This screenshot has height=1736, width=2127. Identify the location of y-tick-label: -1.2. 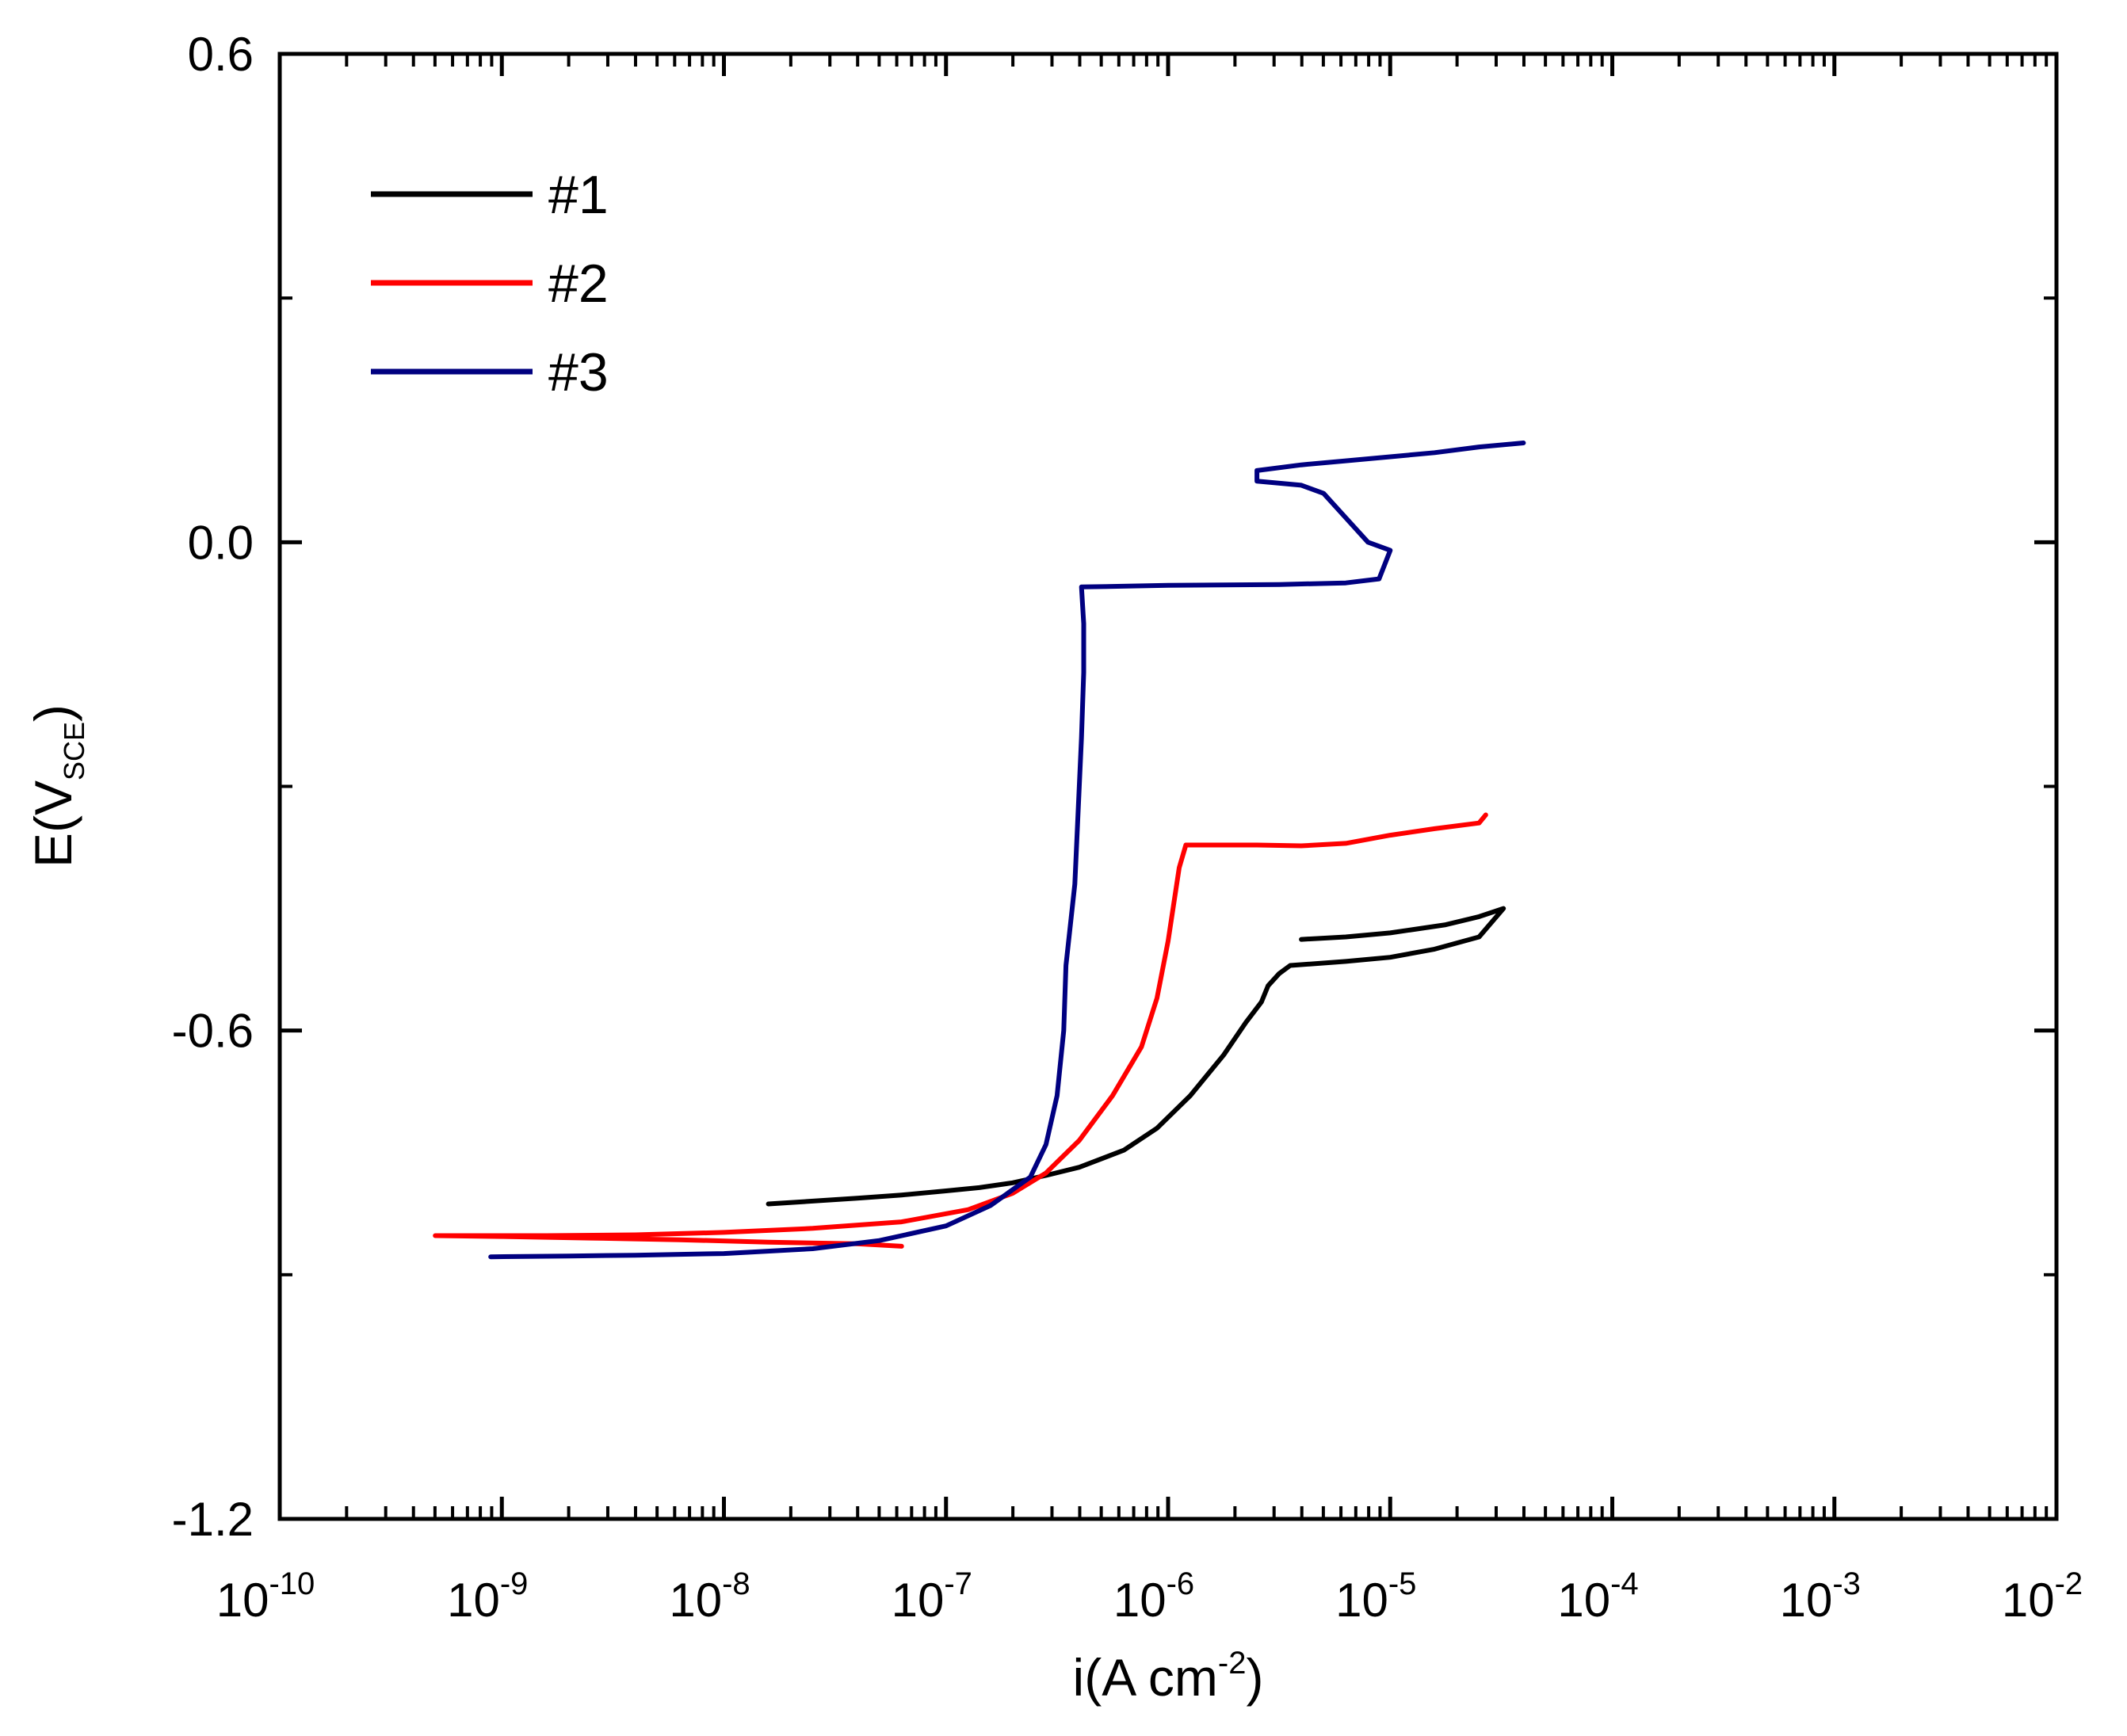
(213, 1519).